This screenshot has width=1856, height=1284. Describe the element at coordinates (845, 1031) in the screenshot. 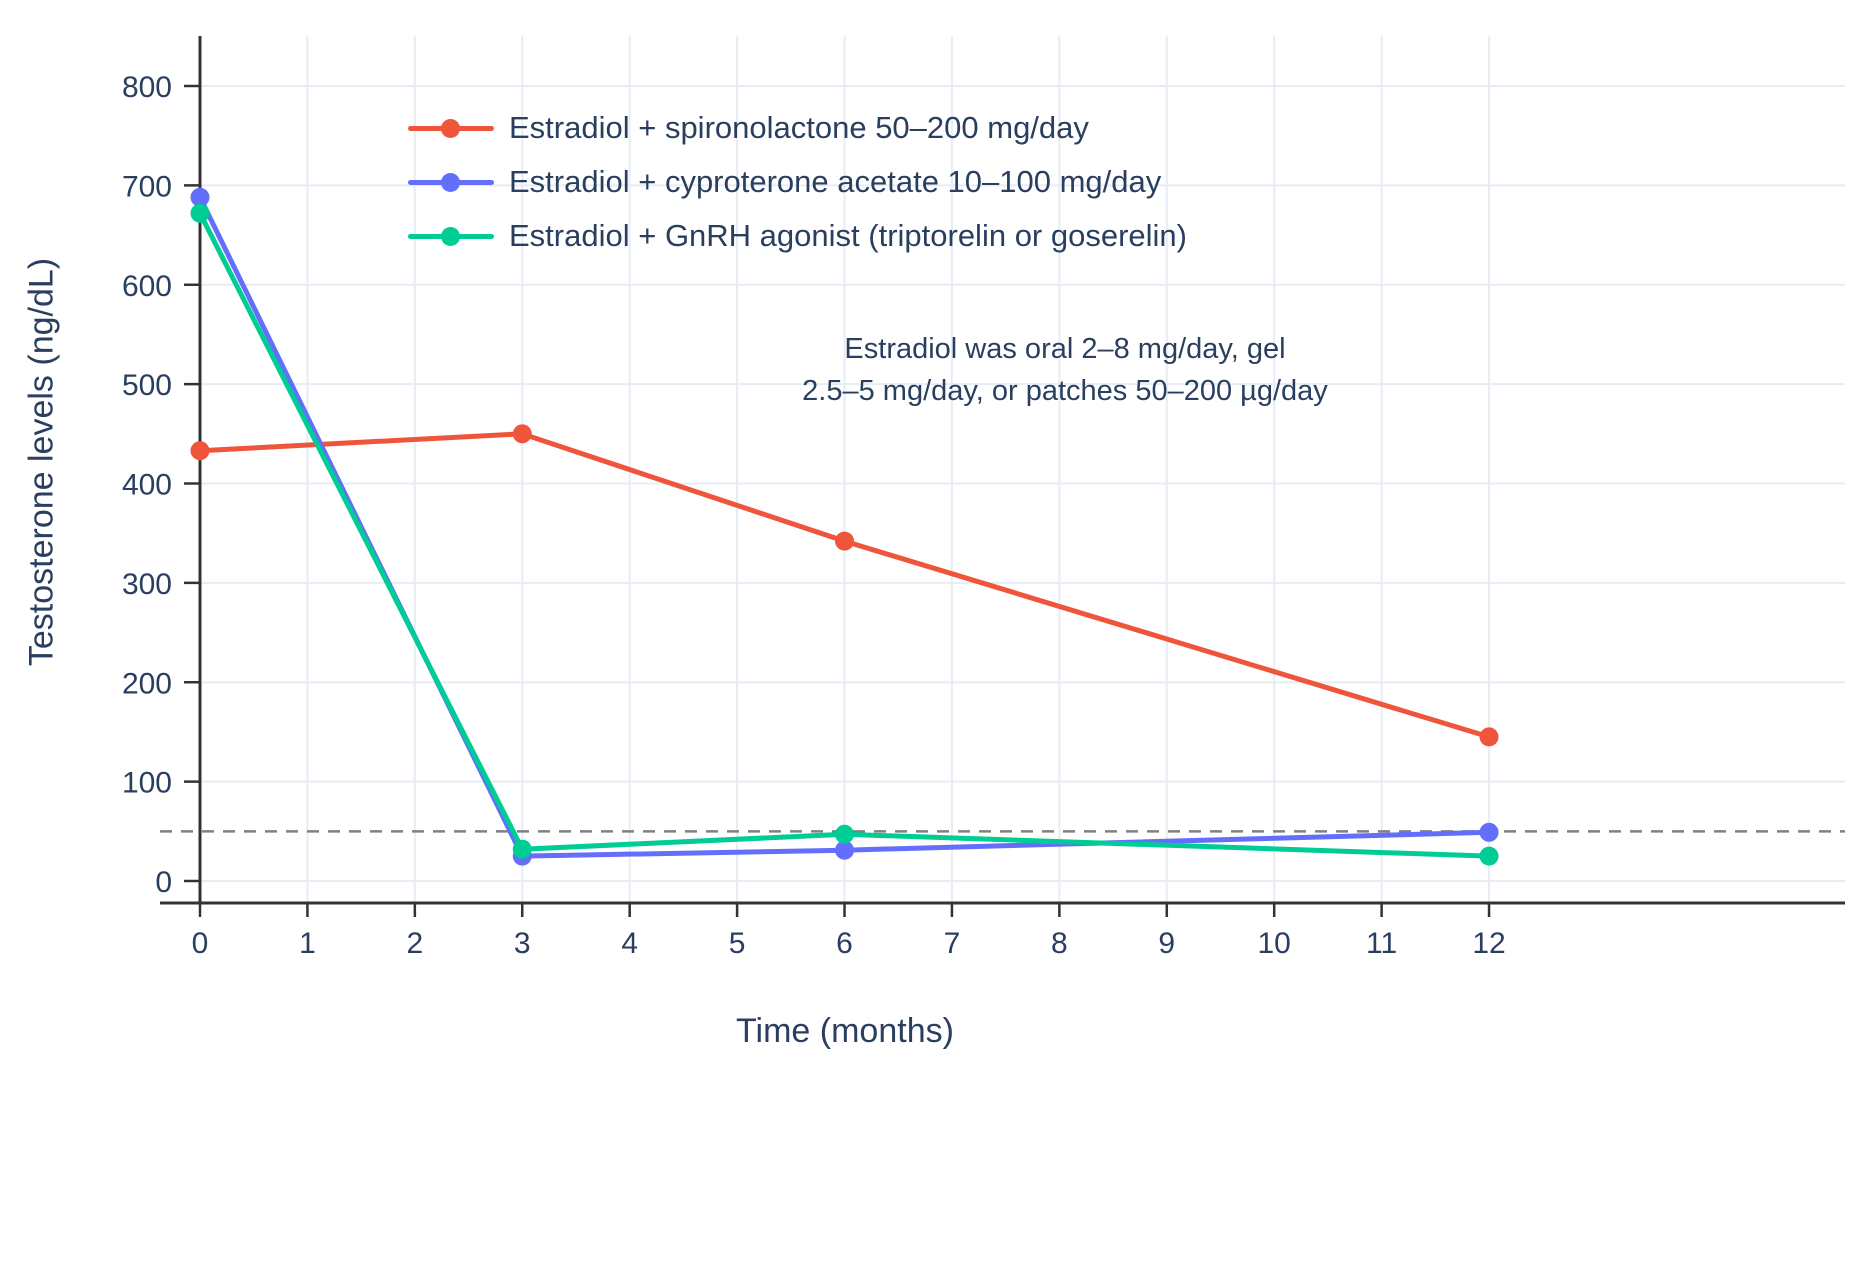

I see `x-axis-title: Time (months)` at that location.